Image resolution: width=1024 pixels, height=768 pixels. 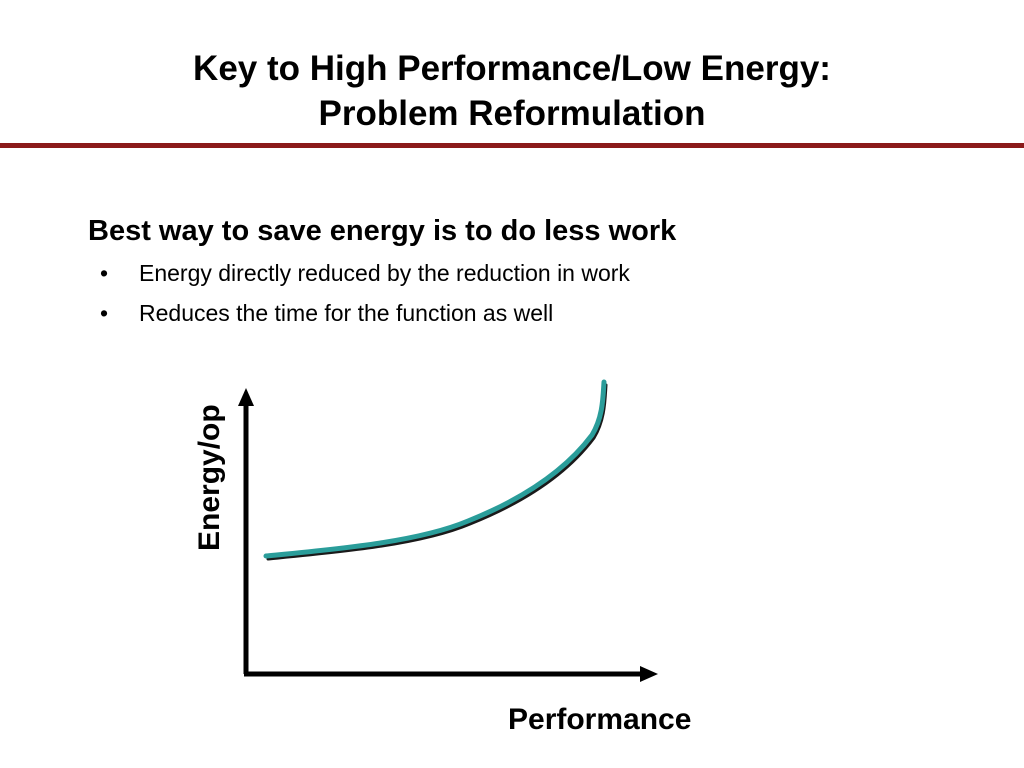 What do you see at coordinates (209, 477) in the screenshot?
I see `y-axis-label: Energy/op` at bounding box center [209, 477].